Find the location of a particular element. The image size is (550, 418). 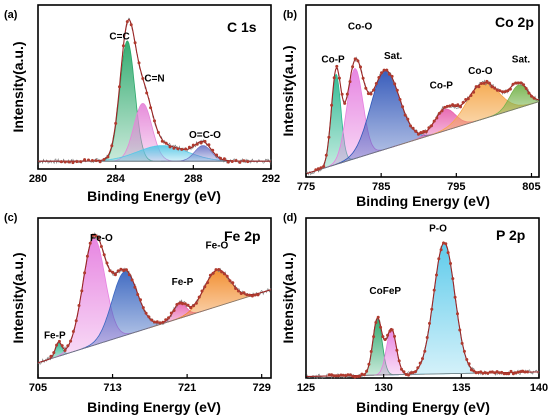

panel-0-label-o-c-o-3: O=C-O is located at coordinates (205, 135).